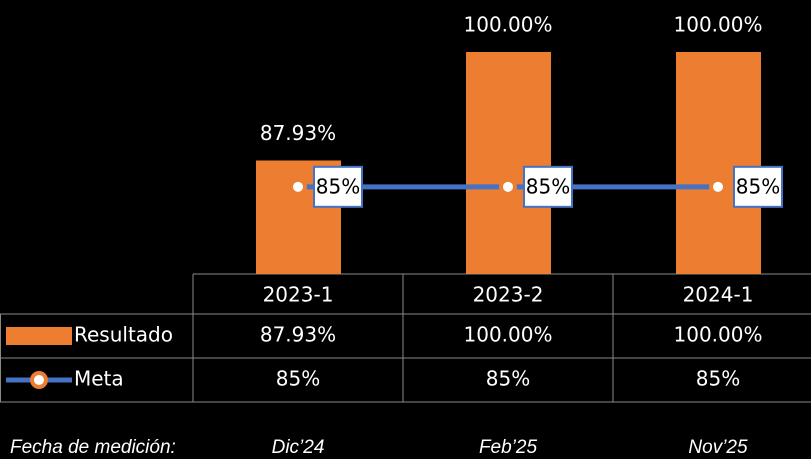 The image size is (811, 459). I want to click on footer-date: Nov’25, so click(718, 447).